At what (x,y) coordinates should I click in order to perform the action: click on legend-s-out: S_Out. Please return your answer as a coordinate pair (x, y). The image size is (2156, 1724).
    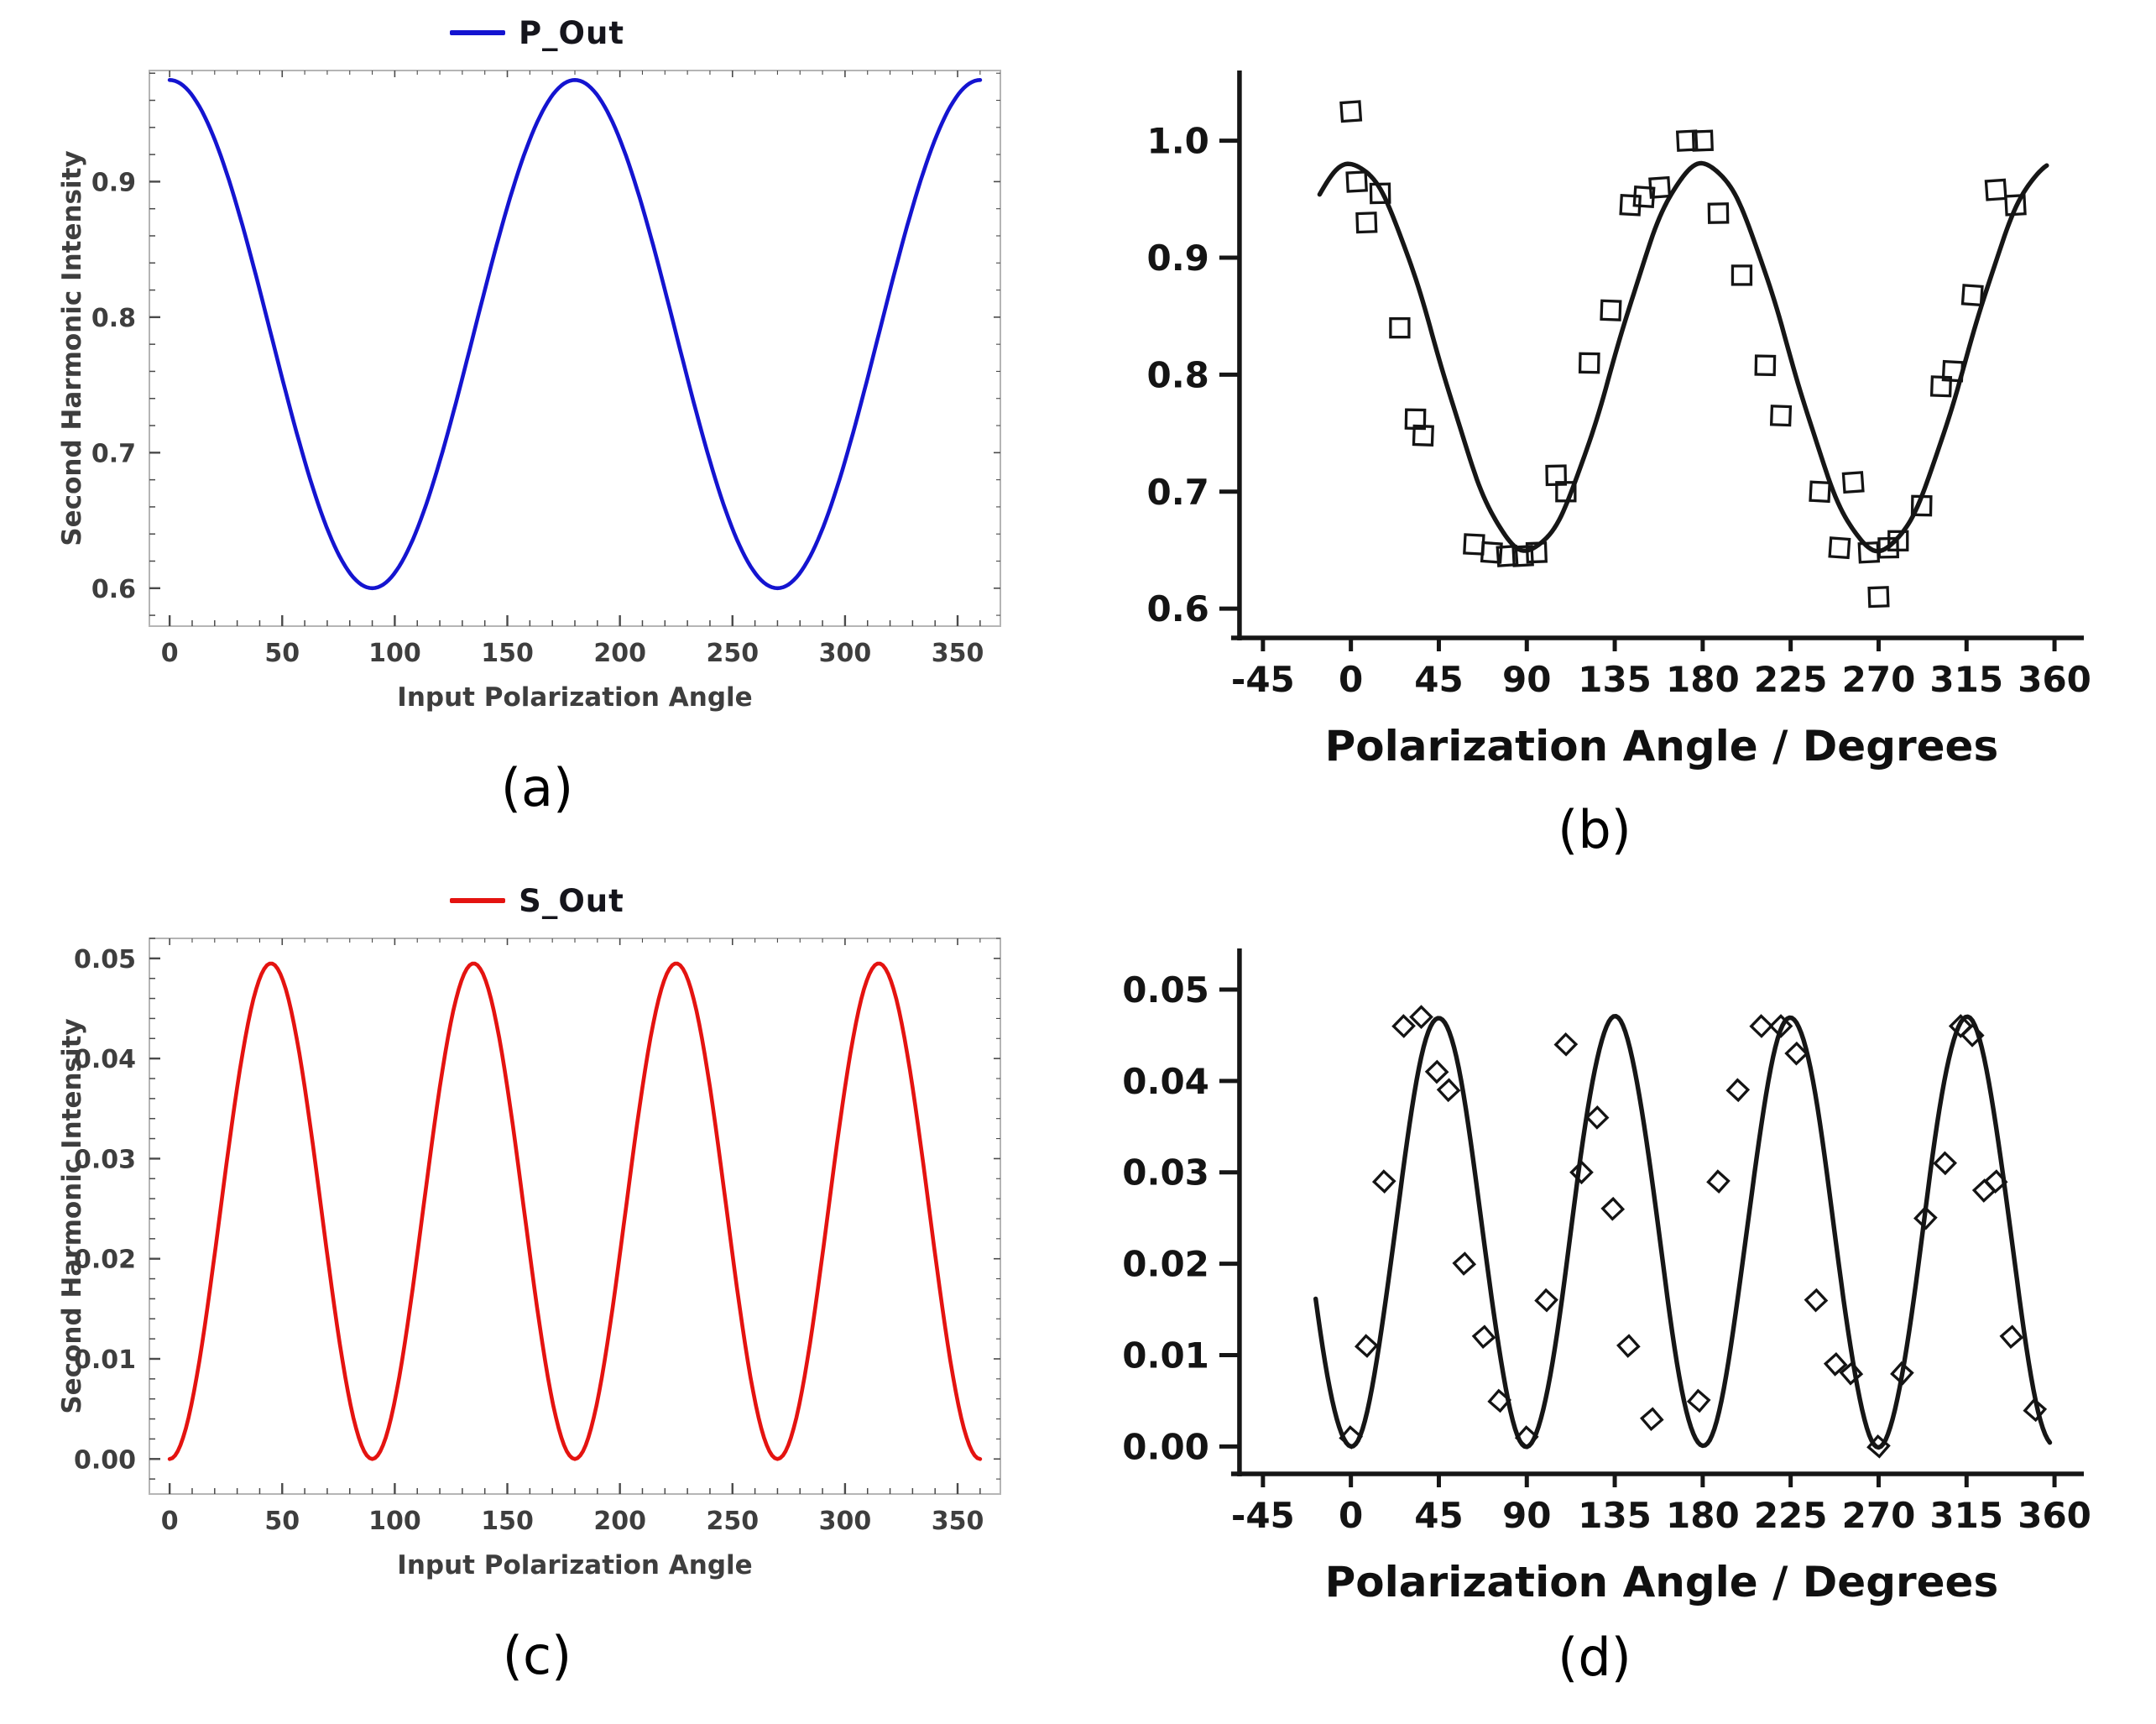
    Looking at the image, I should click on (537, 901).